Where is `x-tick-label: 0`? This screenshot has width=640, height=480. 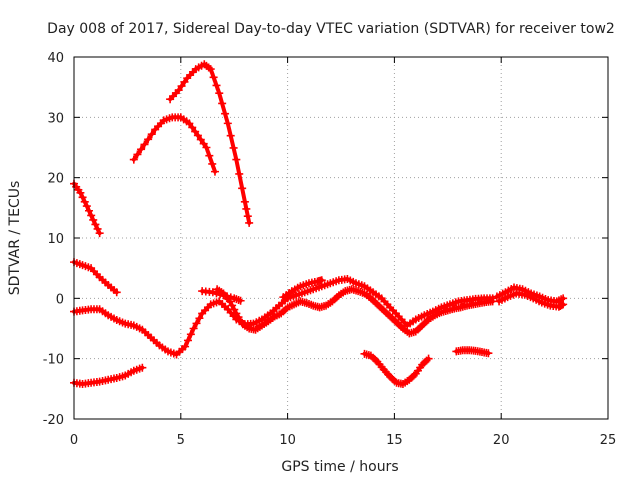
x-tick-label: 0 is located at coordinates (74, 440).